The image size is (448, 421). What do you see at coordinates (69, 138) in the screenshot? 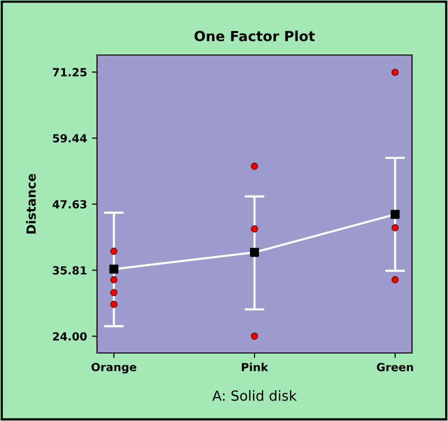
I see `y-tick-label: 59.44` at bounding box center [69, 138].